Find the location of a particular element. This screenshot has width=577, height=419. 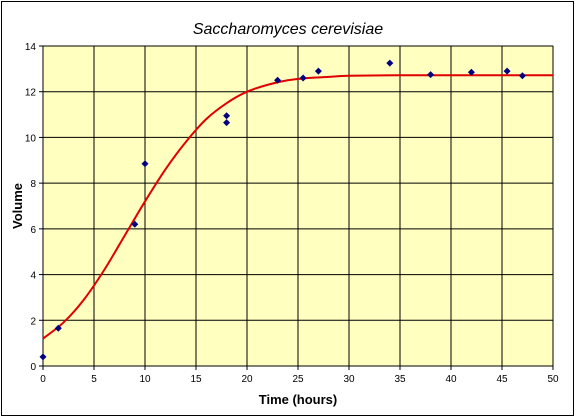

y-tick-label: 8 is located at coordinates (33, 184).